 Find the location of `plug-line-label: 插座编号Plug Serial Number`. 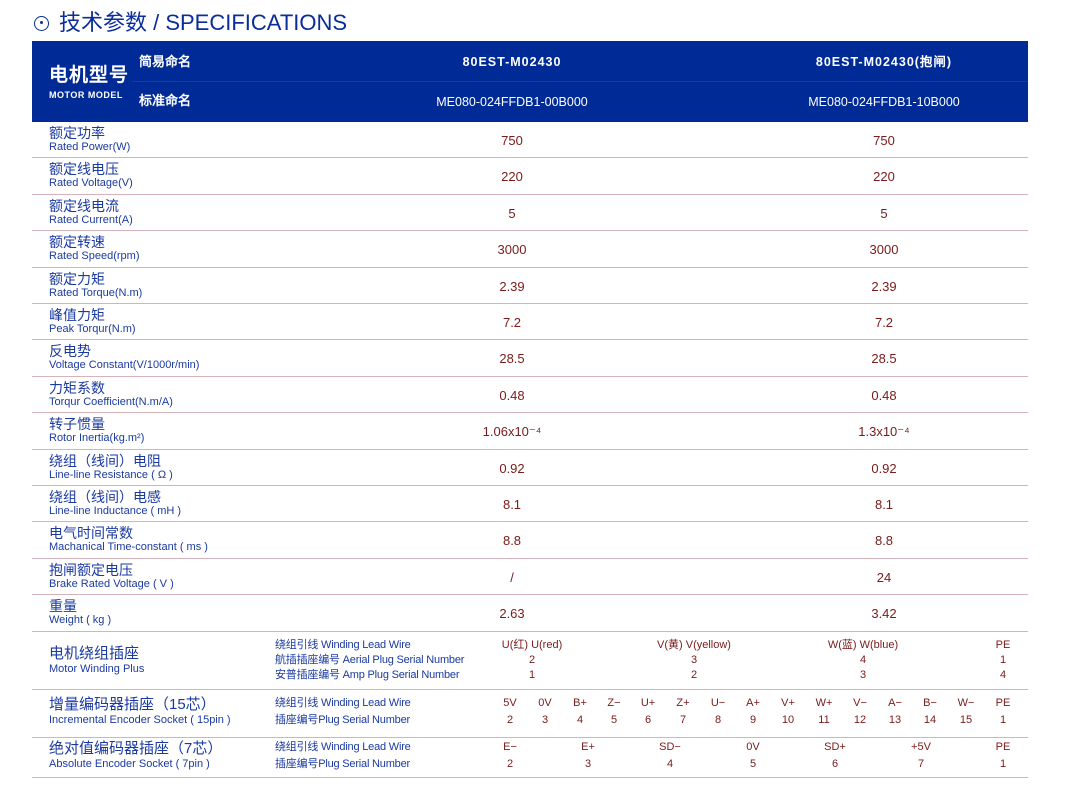

plug-line-label: 插座编号Plug Serial Number is located at coordinates (342, 720).